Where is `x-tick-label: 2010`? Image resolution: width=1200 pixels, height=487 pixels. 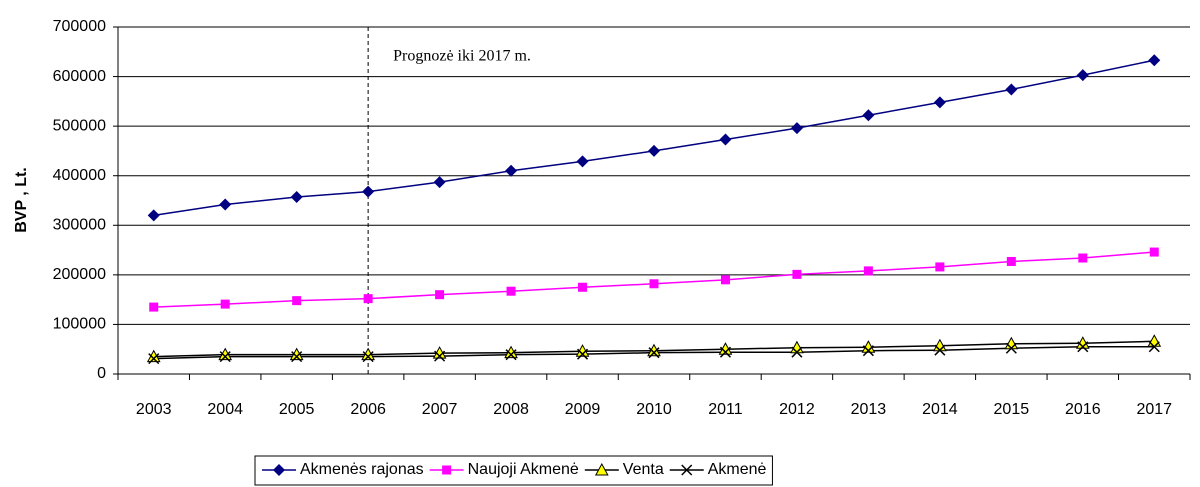 x-tick-label: 2010 is located at coordinates (654, 409).